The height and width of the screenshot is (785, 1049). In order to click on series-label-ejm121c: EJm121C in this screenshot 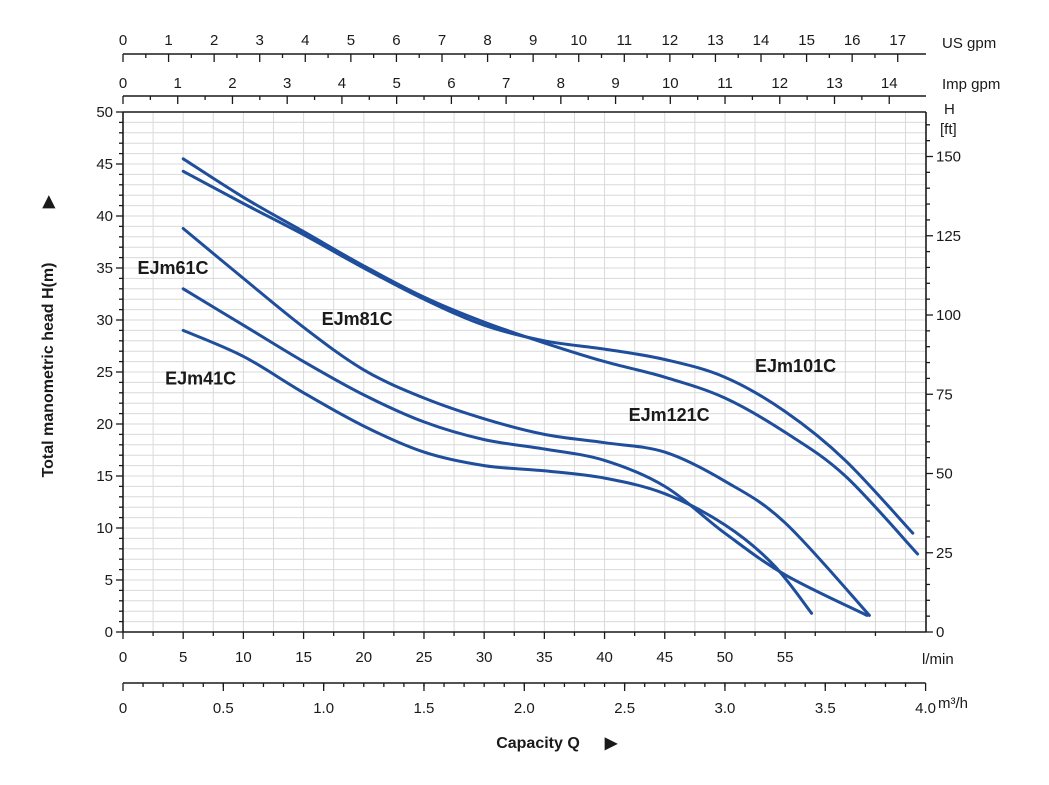, I will do `click(669, 415)`.